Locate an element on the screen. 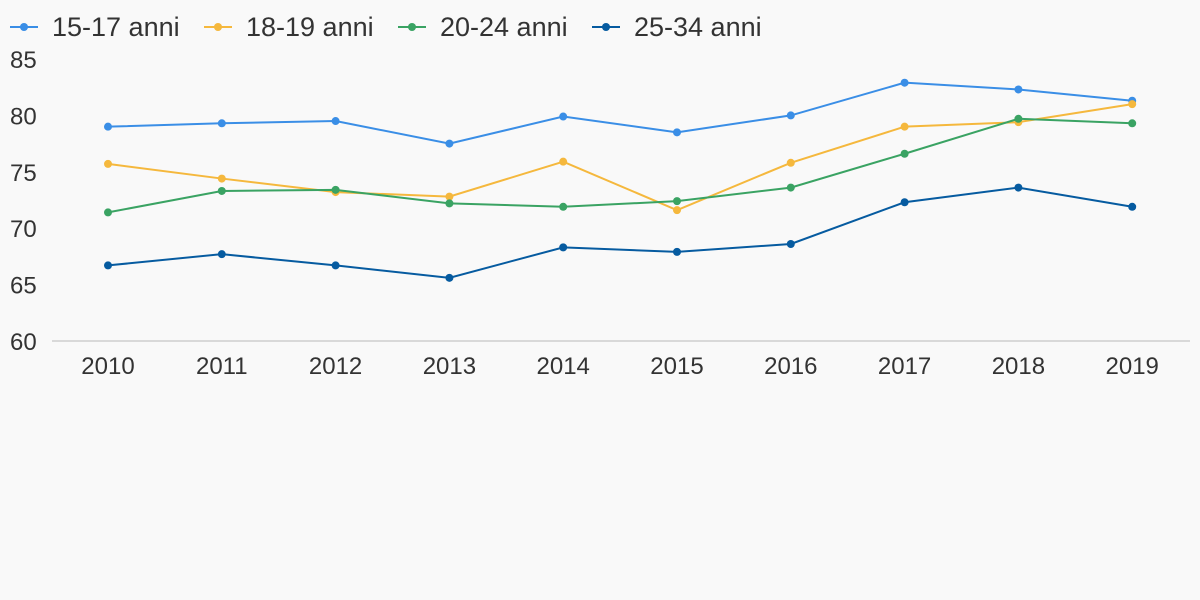  x-tick-label: 2010 is located at coordinates (107, 366).